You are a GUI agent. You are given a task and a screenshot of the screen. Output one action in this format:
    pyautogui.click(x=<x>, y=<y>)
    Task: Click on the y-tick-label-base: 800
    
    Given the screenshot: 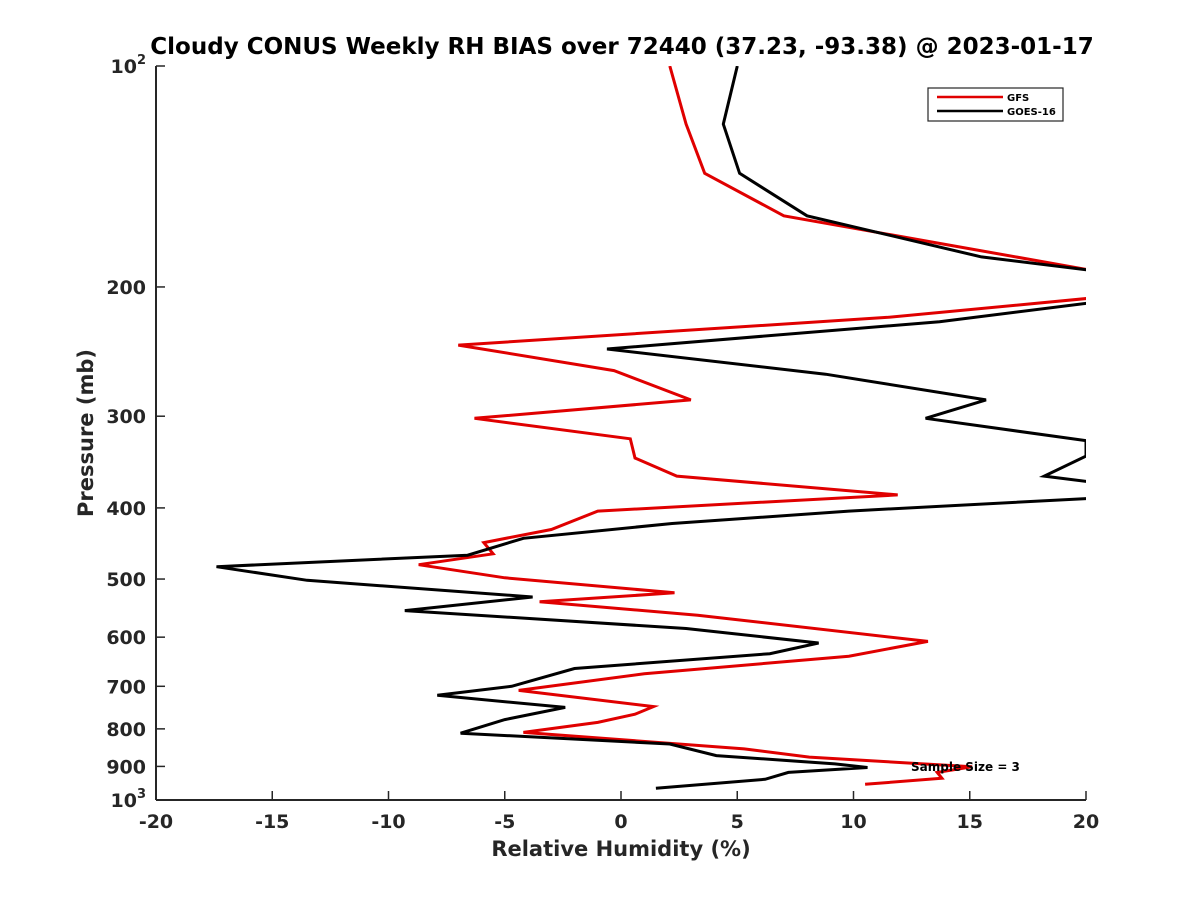 What is the action you would take?
    pyautogui.click(x=126, y=730)
    